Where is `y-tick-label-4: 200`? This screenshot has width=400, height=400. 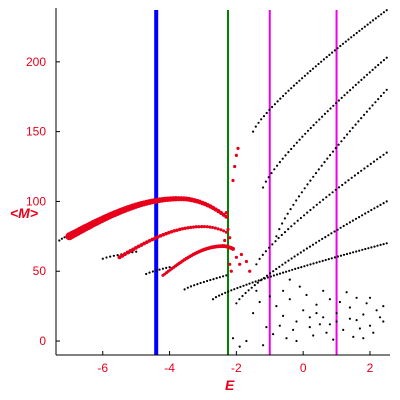
y-tick-label-4: 200 is located at coordinates (36, 62).